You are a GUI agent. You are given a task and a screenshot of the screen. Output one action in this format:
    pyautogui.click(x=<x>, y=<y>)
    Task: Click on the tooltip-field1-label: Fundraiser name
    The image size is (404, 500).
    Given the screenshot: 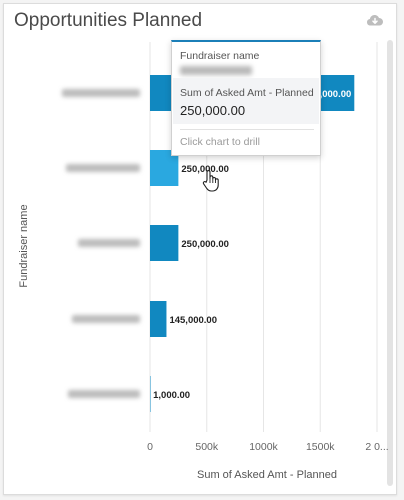 What is the action you would take?
    pyautogui.click(x=220, y=56)
    